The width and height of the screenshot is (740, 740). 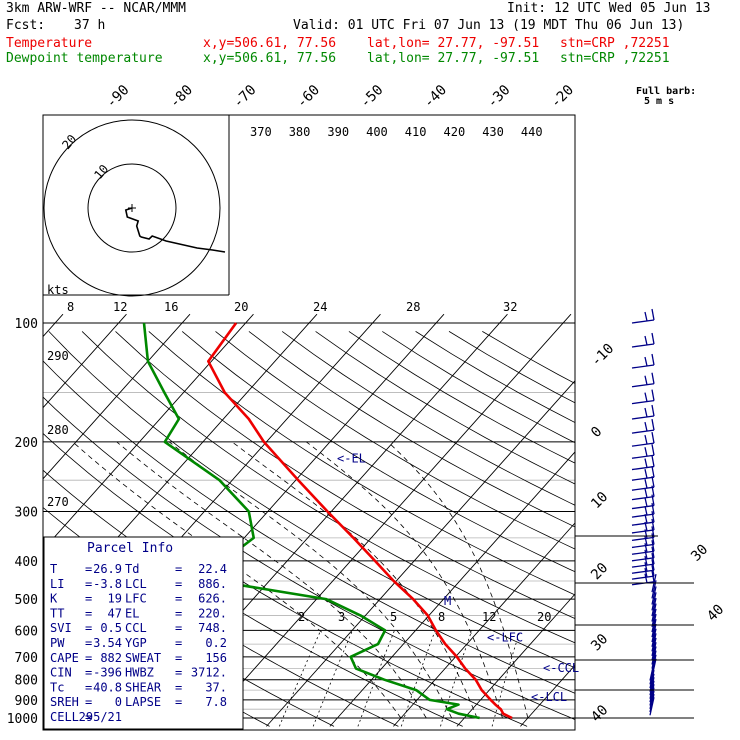 I want to click on theta-label: 380, so click(x=300, y=132).